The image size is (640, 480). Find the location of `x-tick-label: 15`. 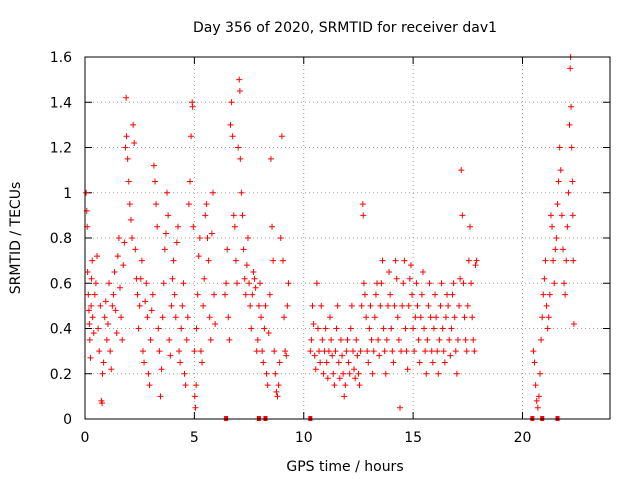

x-tick-label: 15 is located at coordinates (413, 438).